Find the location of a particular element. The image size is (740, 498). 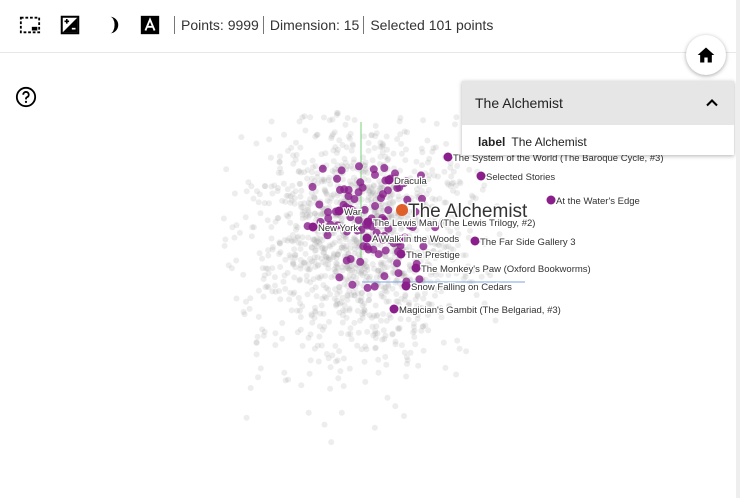

help-icon is located at coordinates (26, 97).